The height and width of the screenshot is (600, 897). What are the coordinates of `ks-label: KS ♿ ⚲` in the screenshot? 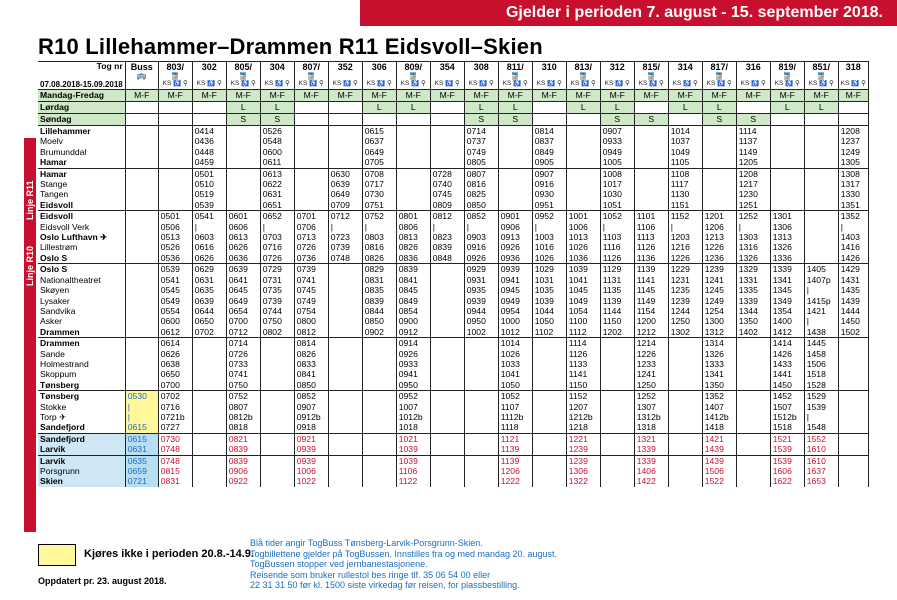 It's located at (209, 85).